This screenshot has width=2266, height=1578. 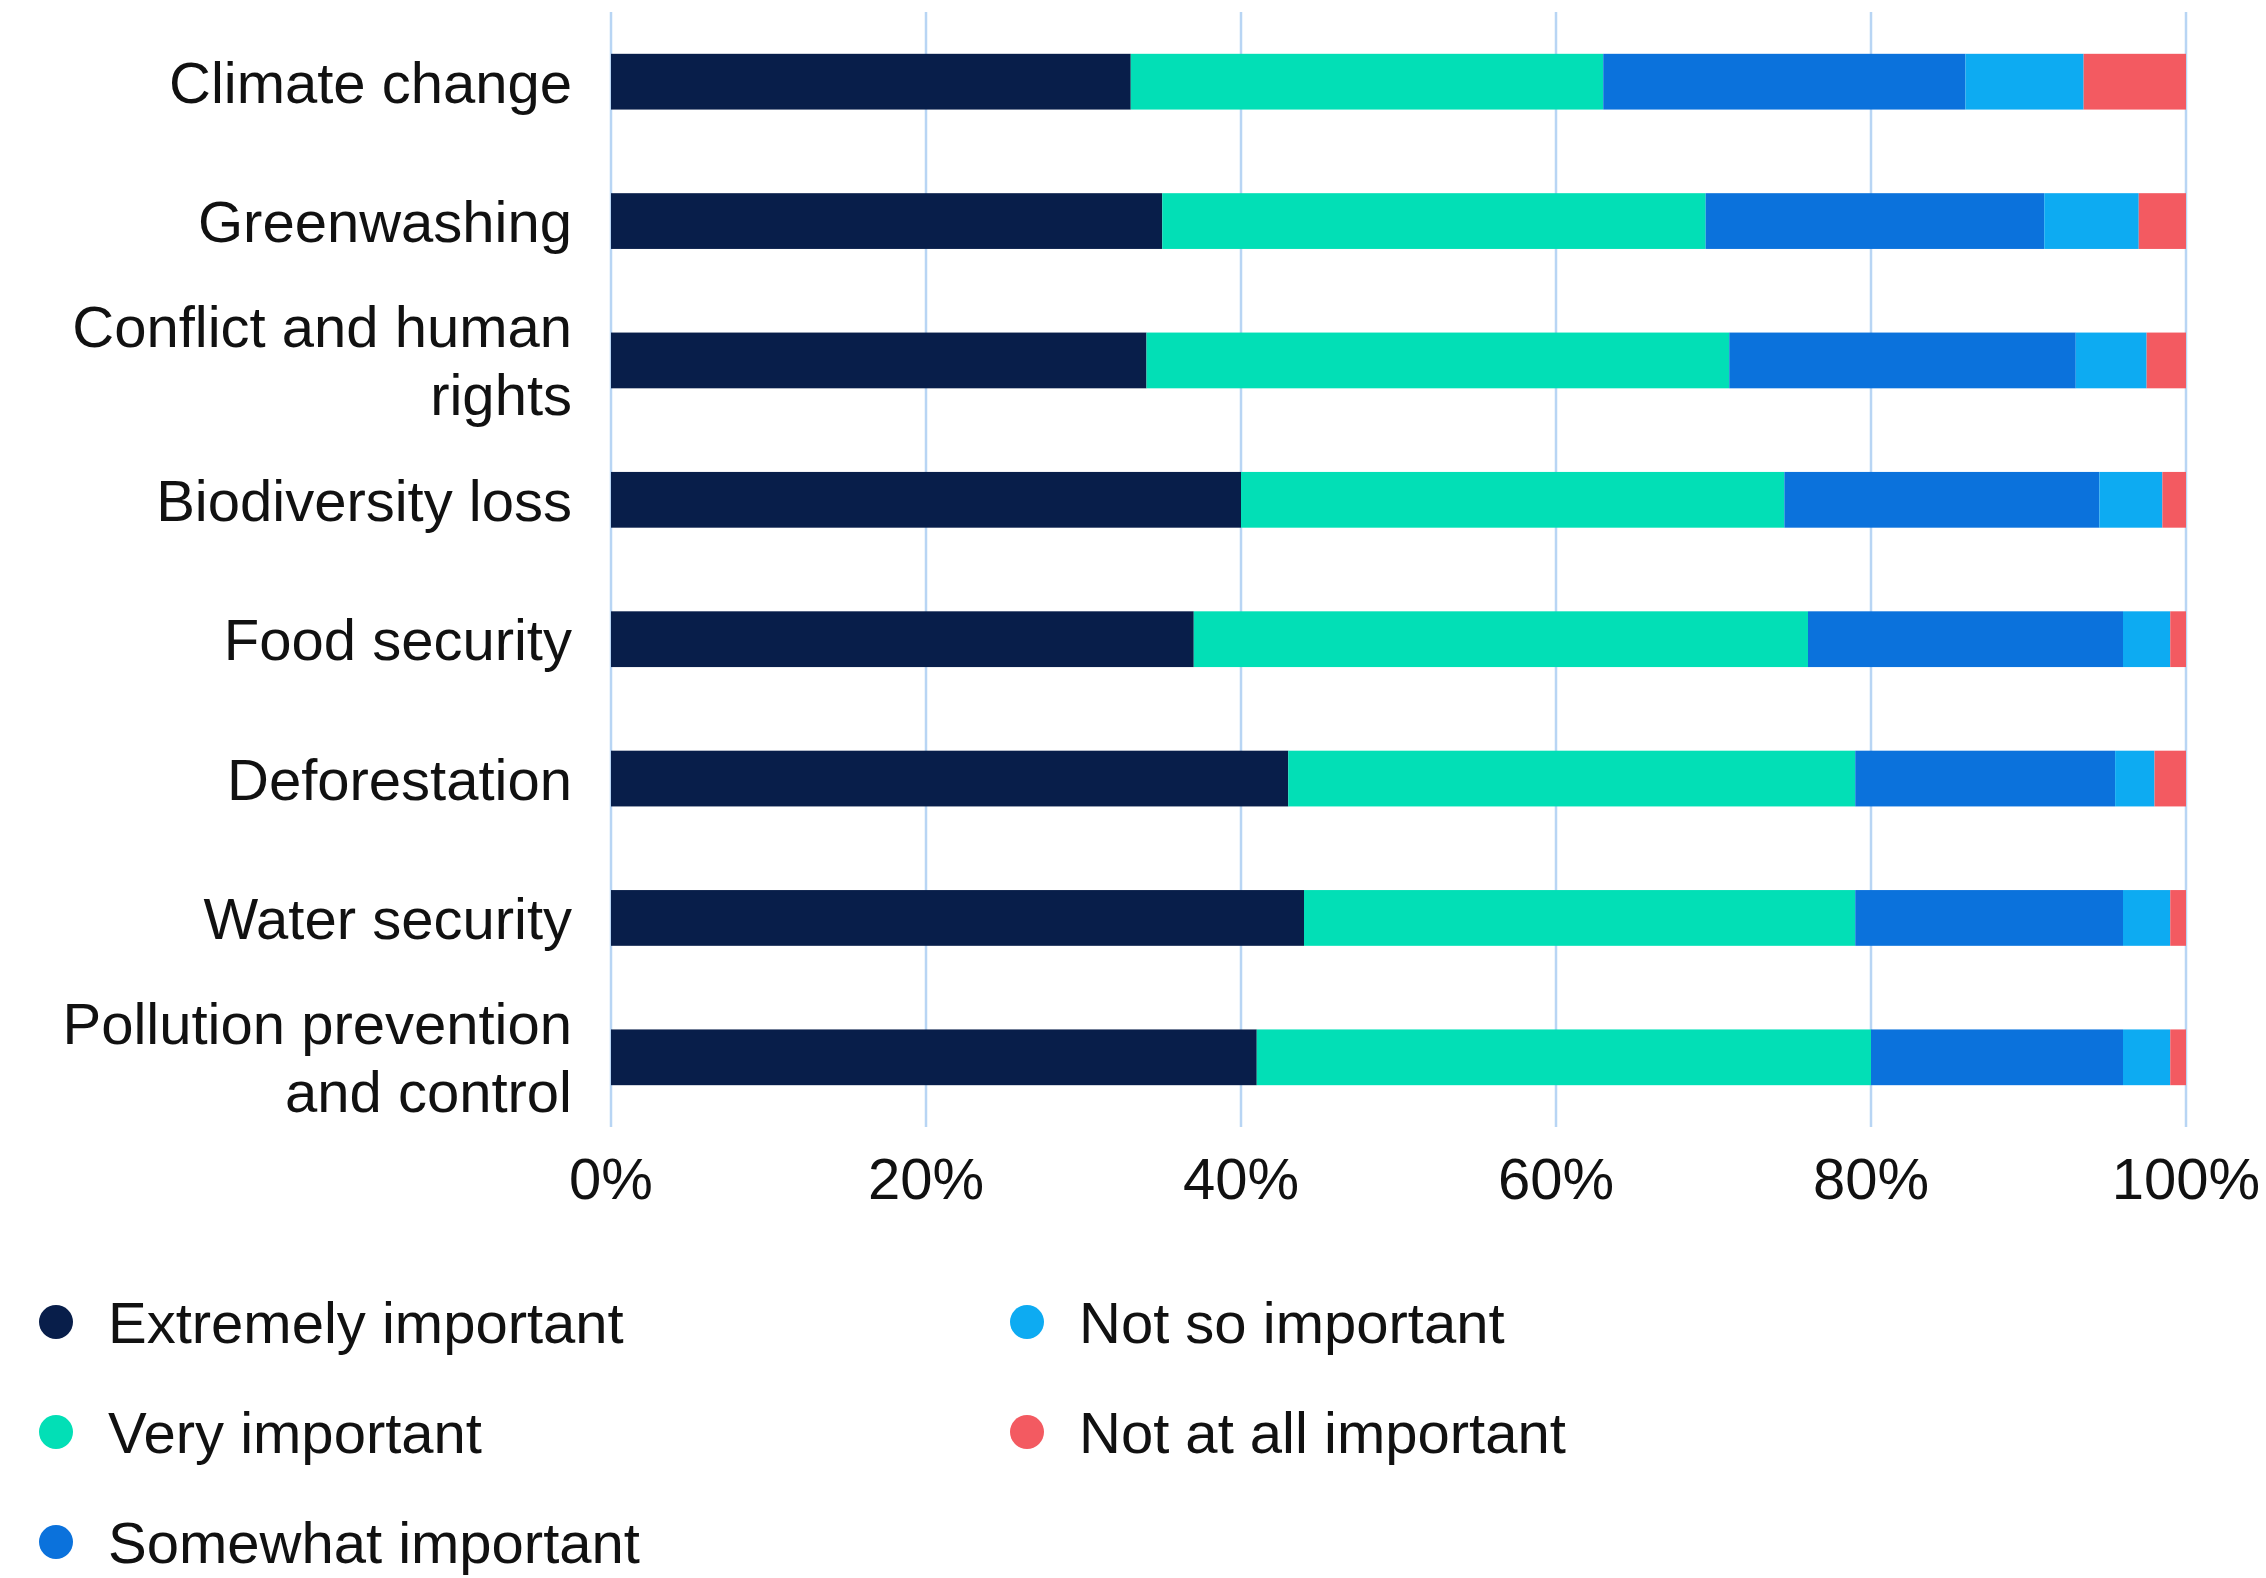 I want to click on x-tick-label: 100%, so click(x=2186, y=1178).